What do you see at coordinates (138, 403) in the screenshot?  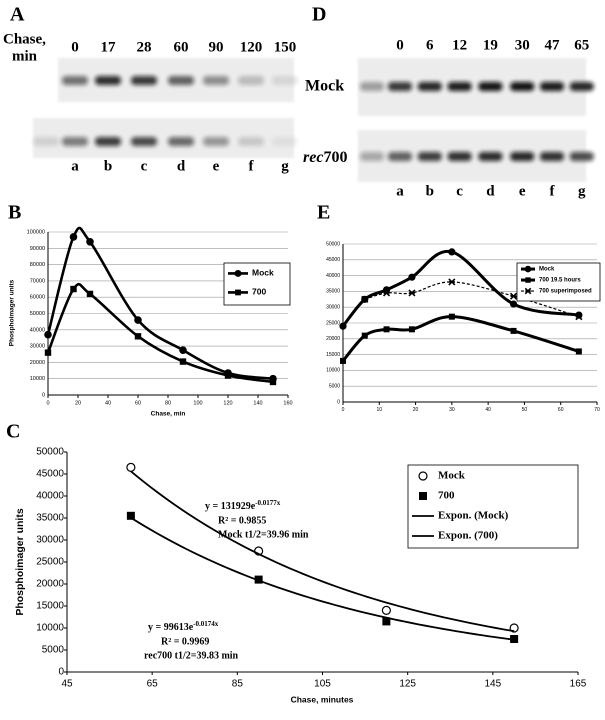 I see `x-tick-label: 60` at bounding box center [138, 403].